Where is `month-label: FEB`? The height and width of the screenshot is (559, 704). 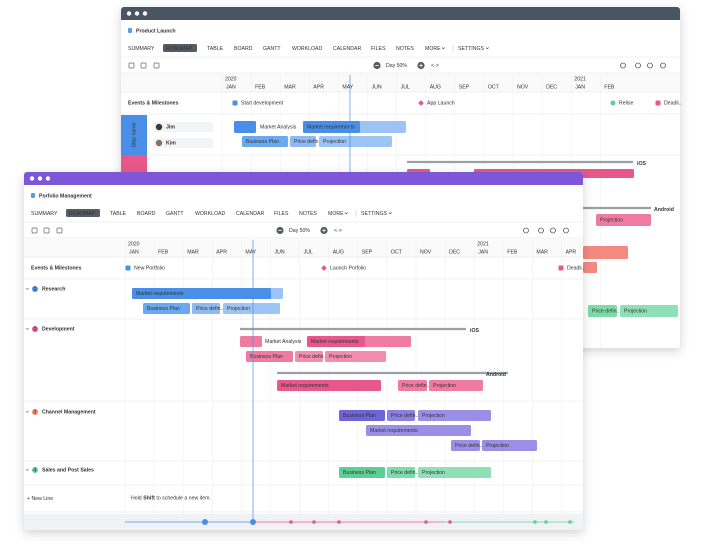 month-label: FEB is located at coordinates (609, 87).